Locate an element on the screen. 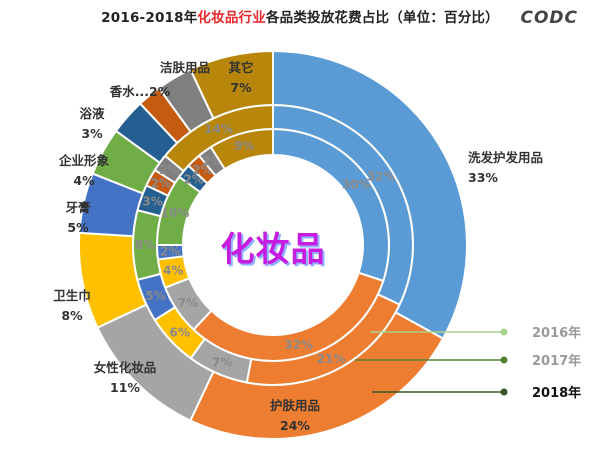 The image size is (600, 452). outer-label: 香水...2% is located at coordinates (140, 91).